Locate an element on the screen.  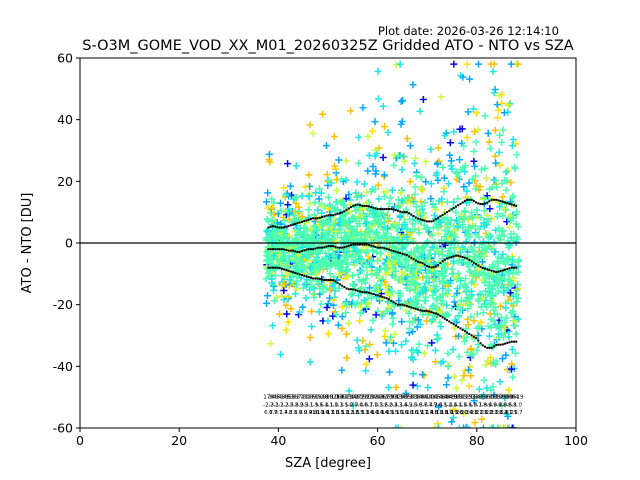
bin-stat-label: 16.9 is located at coordinates (417, 413).